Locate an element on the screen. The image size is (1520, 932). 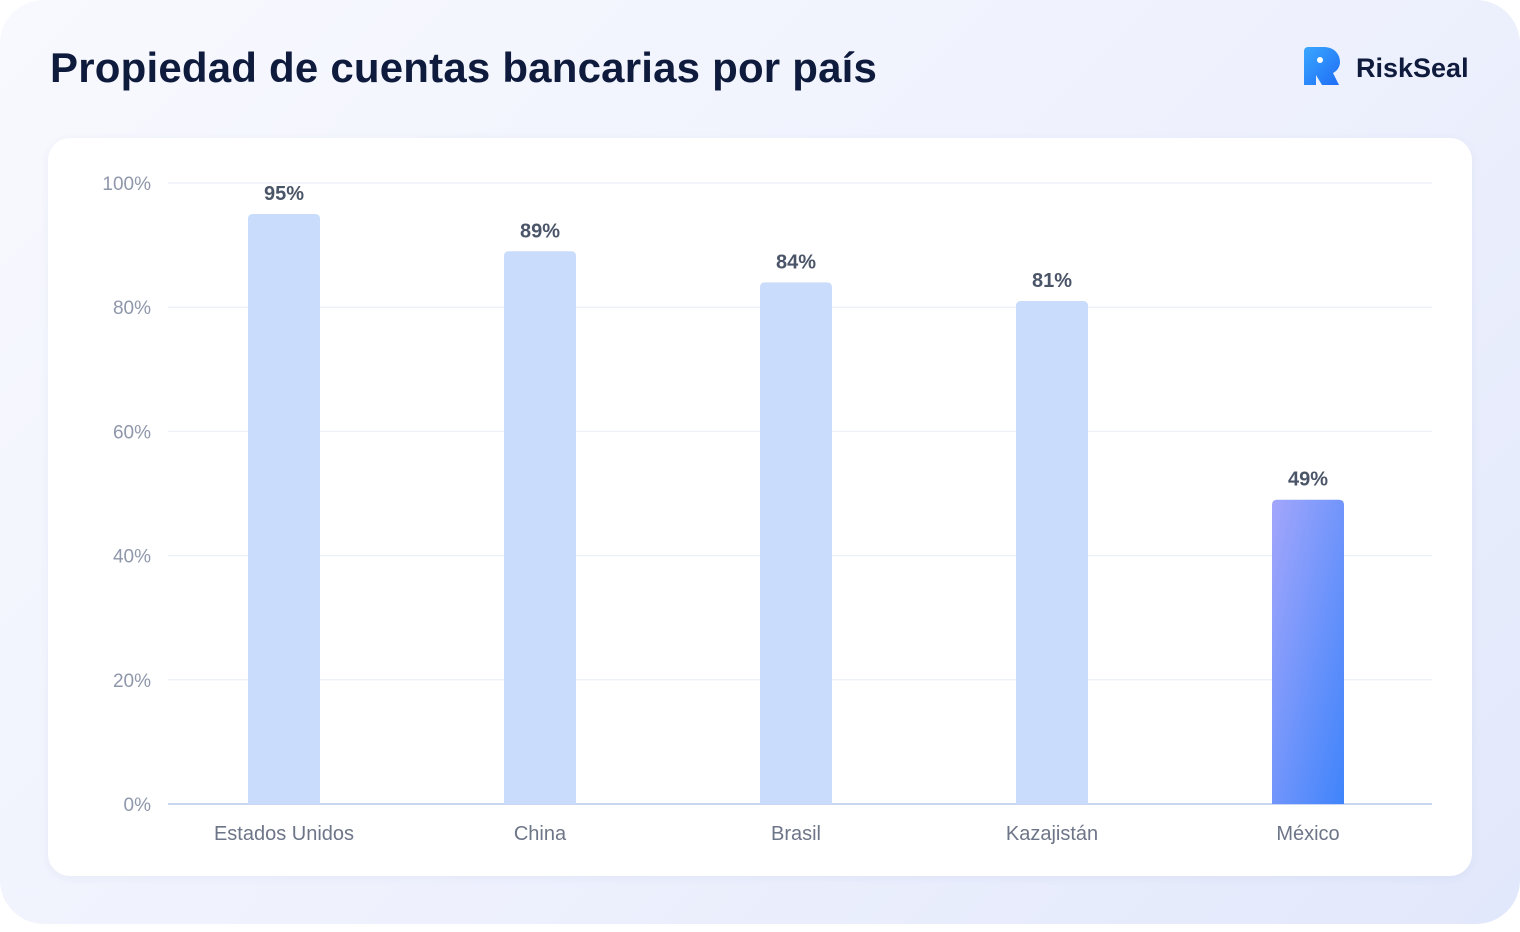
y-tick-label: 0% is located at coordinates (138, 805).